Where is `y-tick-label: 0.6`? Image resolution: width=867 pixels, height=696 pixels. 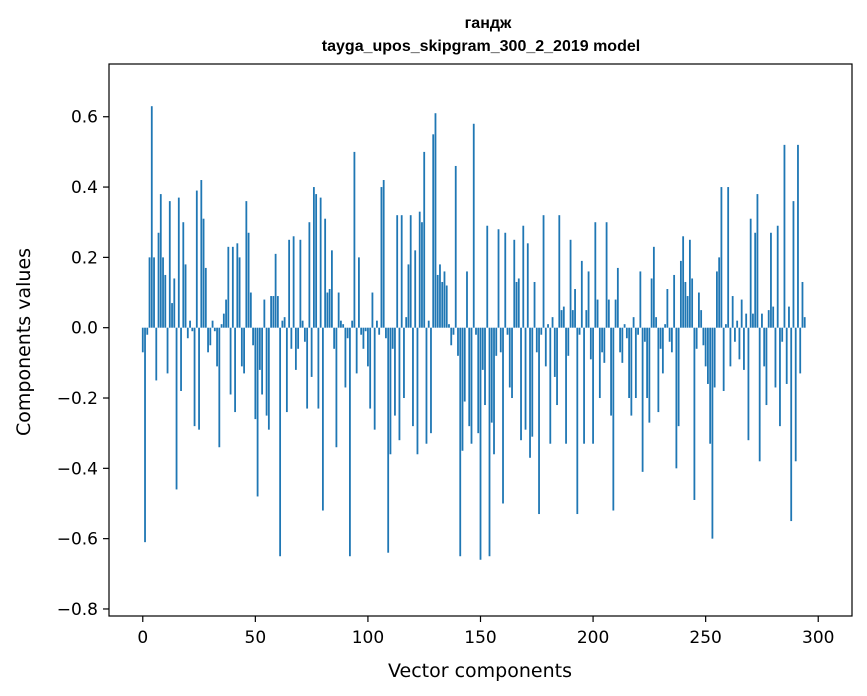
y-tick-label: 0.6 is located at coordinates (84, 118).